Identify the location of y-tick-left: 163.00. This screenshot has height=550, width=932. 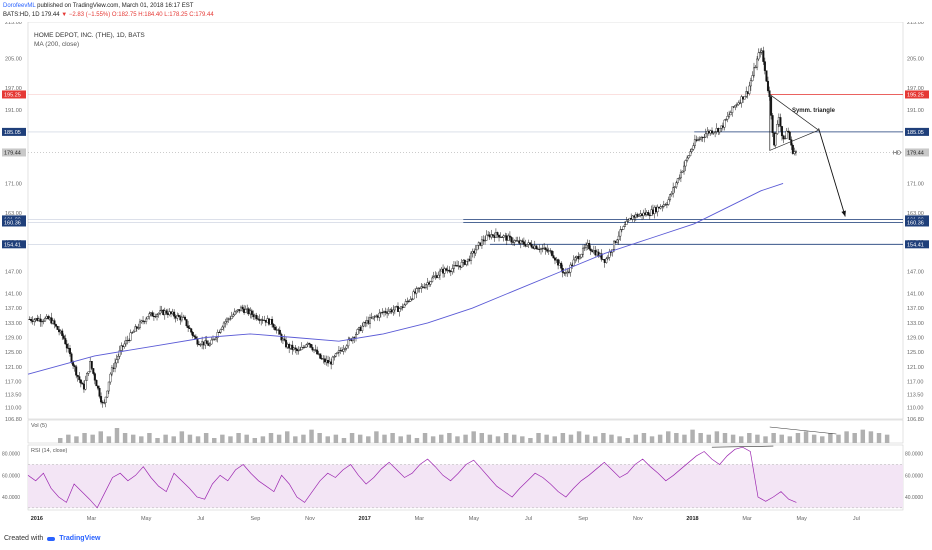
(13, 214).